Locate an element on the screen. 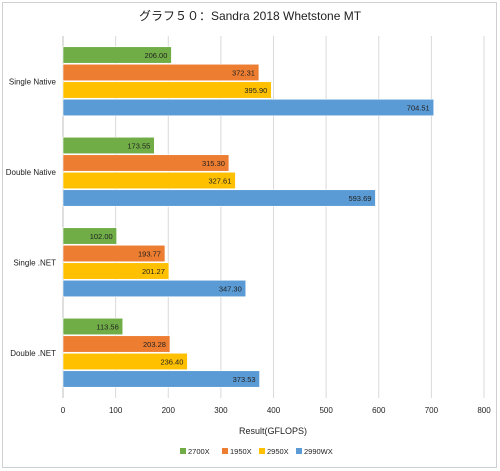 This screenshot has height=471, width=500. chart-title: グラフ５０：Sandra 2018 Whetstone MT is located at coordinates (250, 16).